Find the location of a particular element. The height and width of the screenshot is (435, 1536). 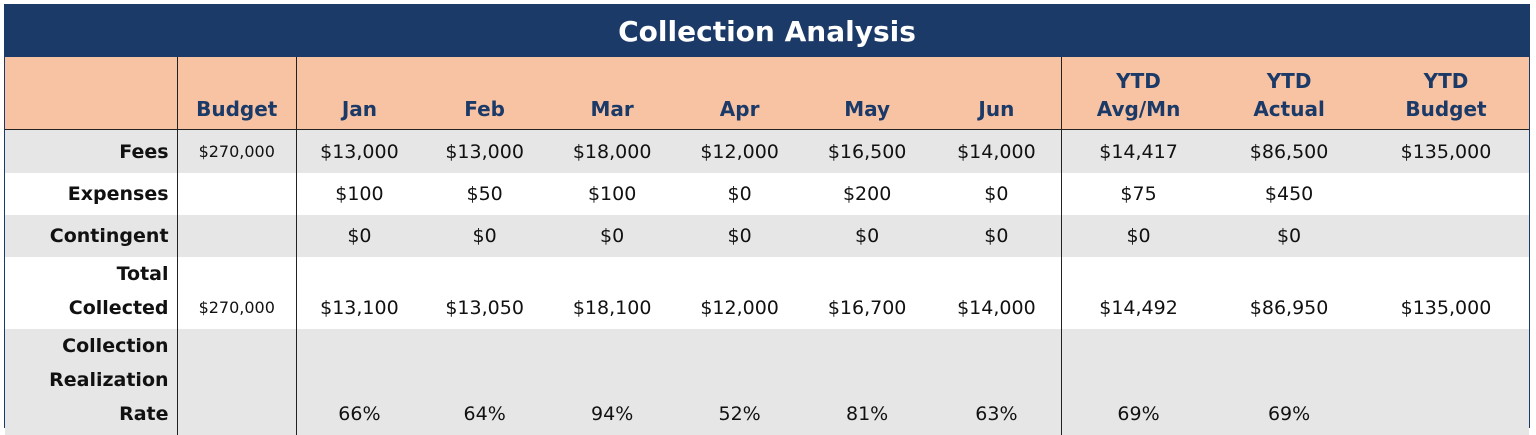

header-month: Apr is located at coordinates (739, 93).